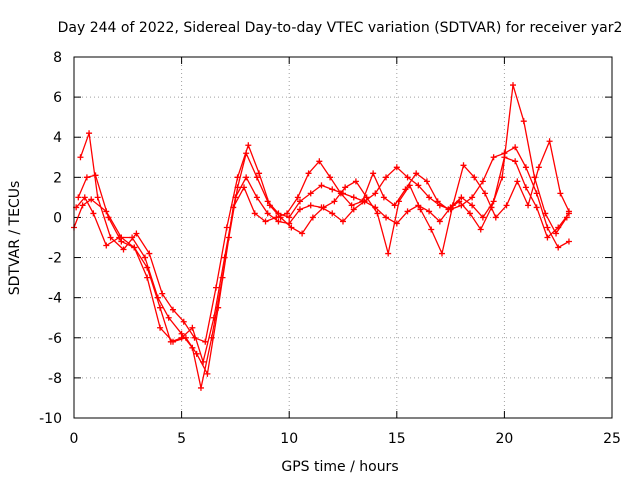 The height and width of the screenshot is (480, 640). Describe the element at coordinates (50, 419) in the screenshot. I see `y-tick-label: -10` at that location.